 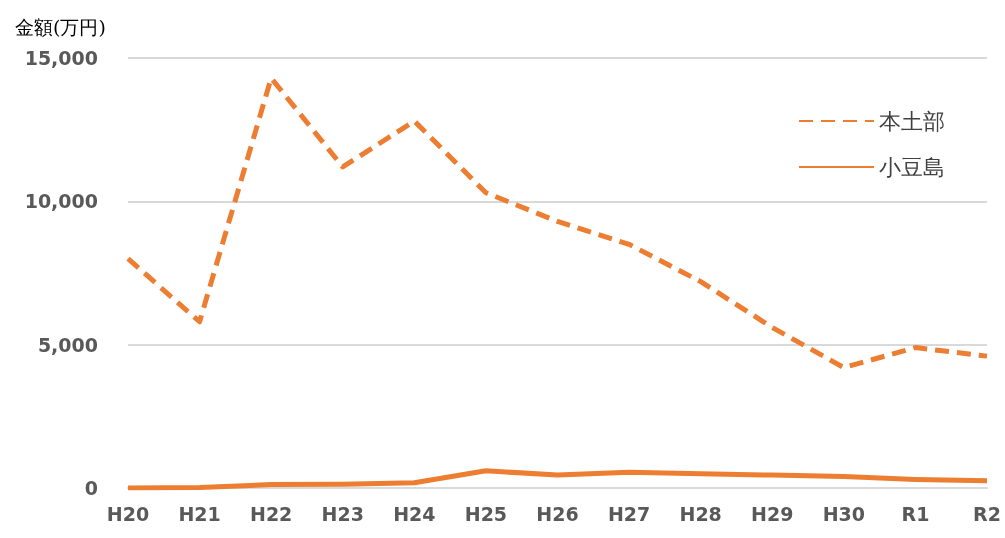 What do you see at coordinates (486, 513) in the screenshot?
I see `x-tick-label: H25` at bounding box center [486, 513].